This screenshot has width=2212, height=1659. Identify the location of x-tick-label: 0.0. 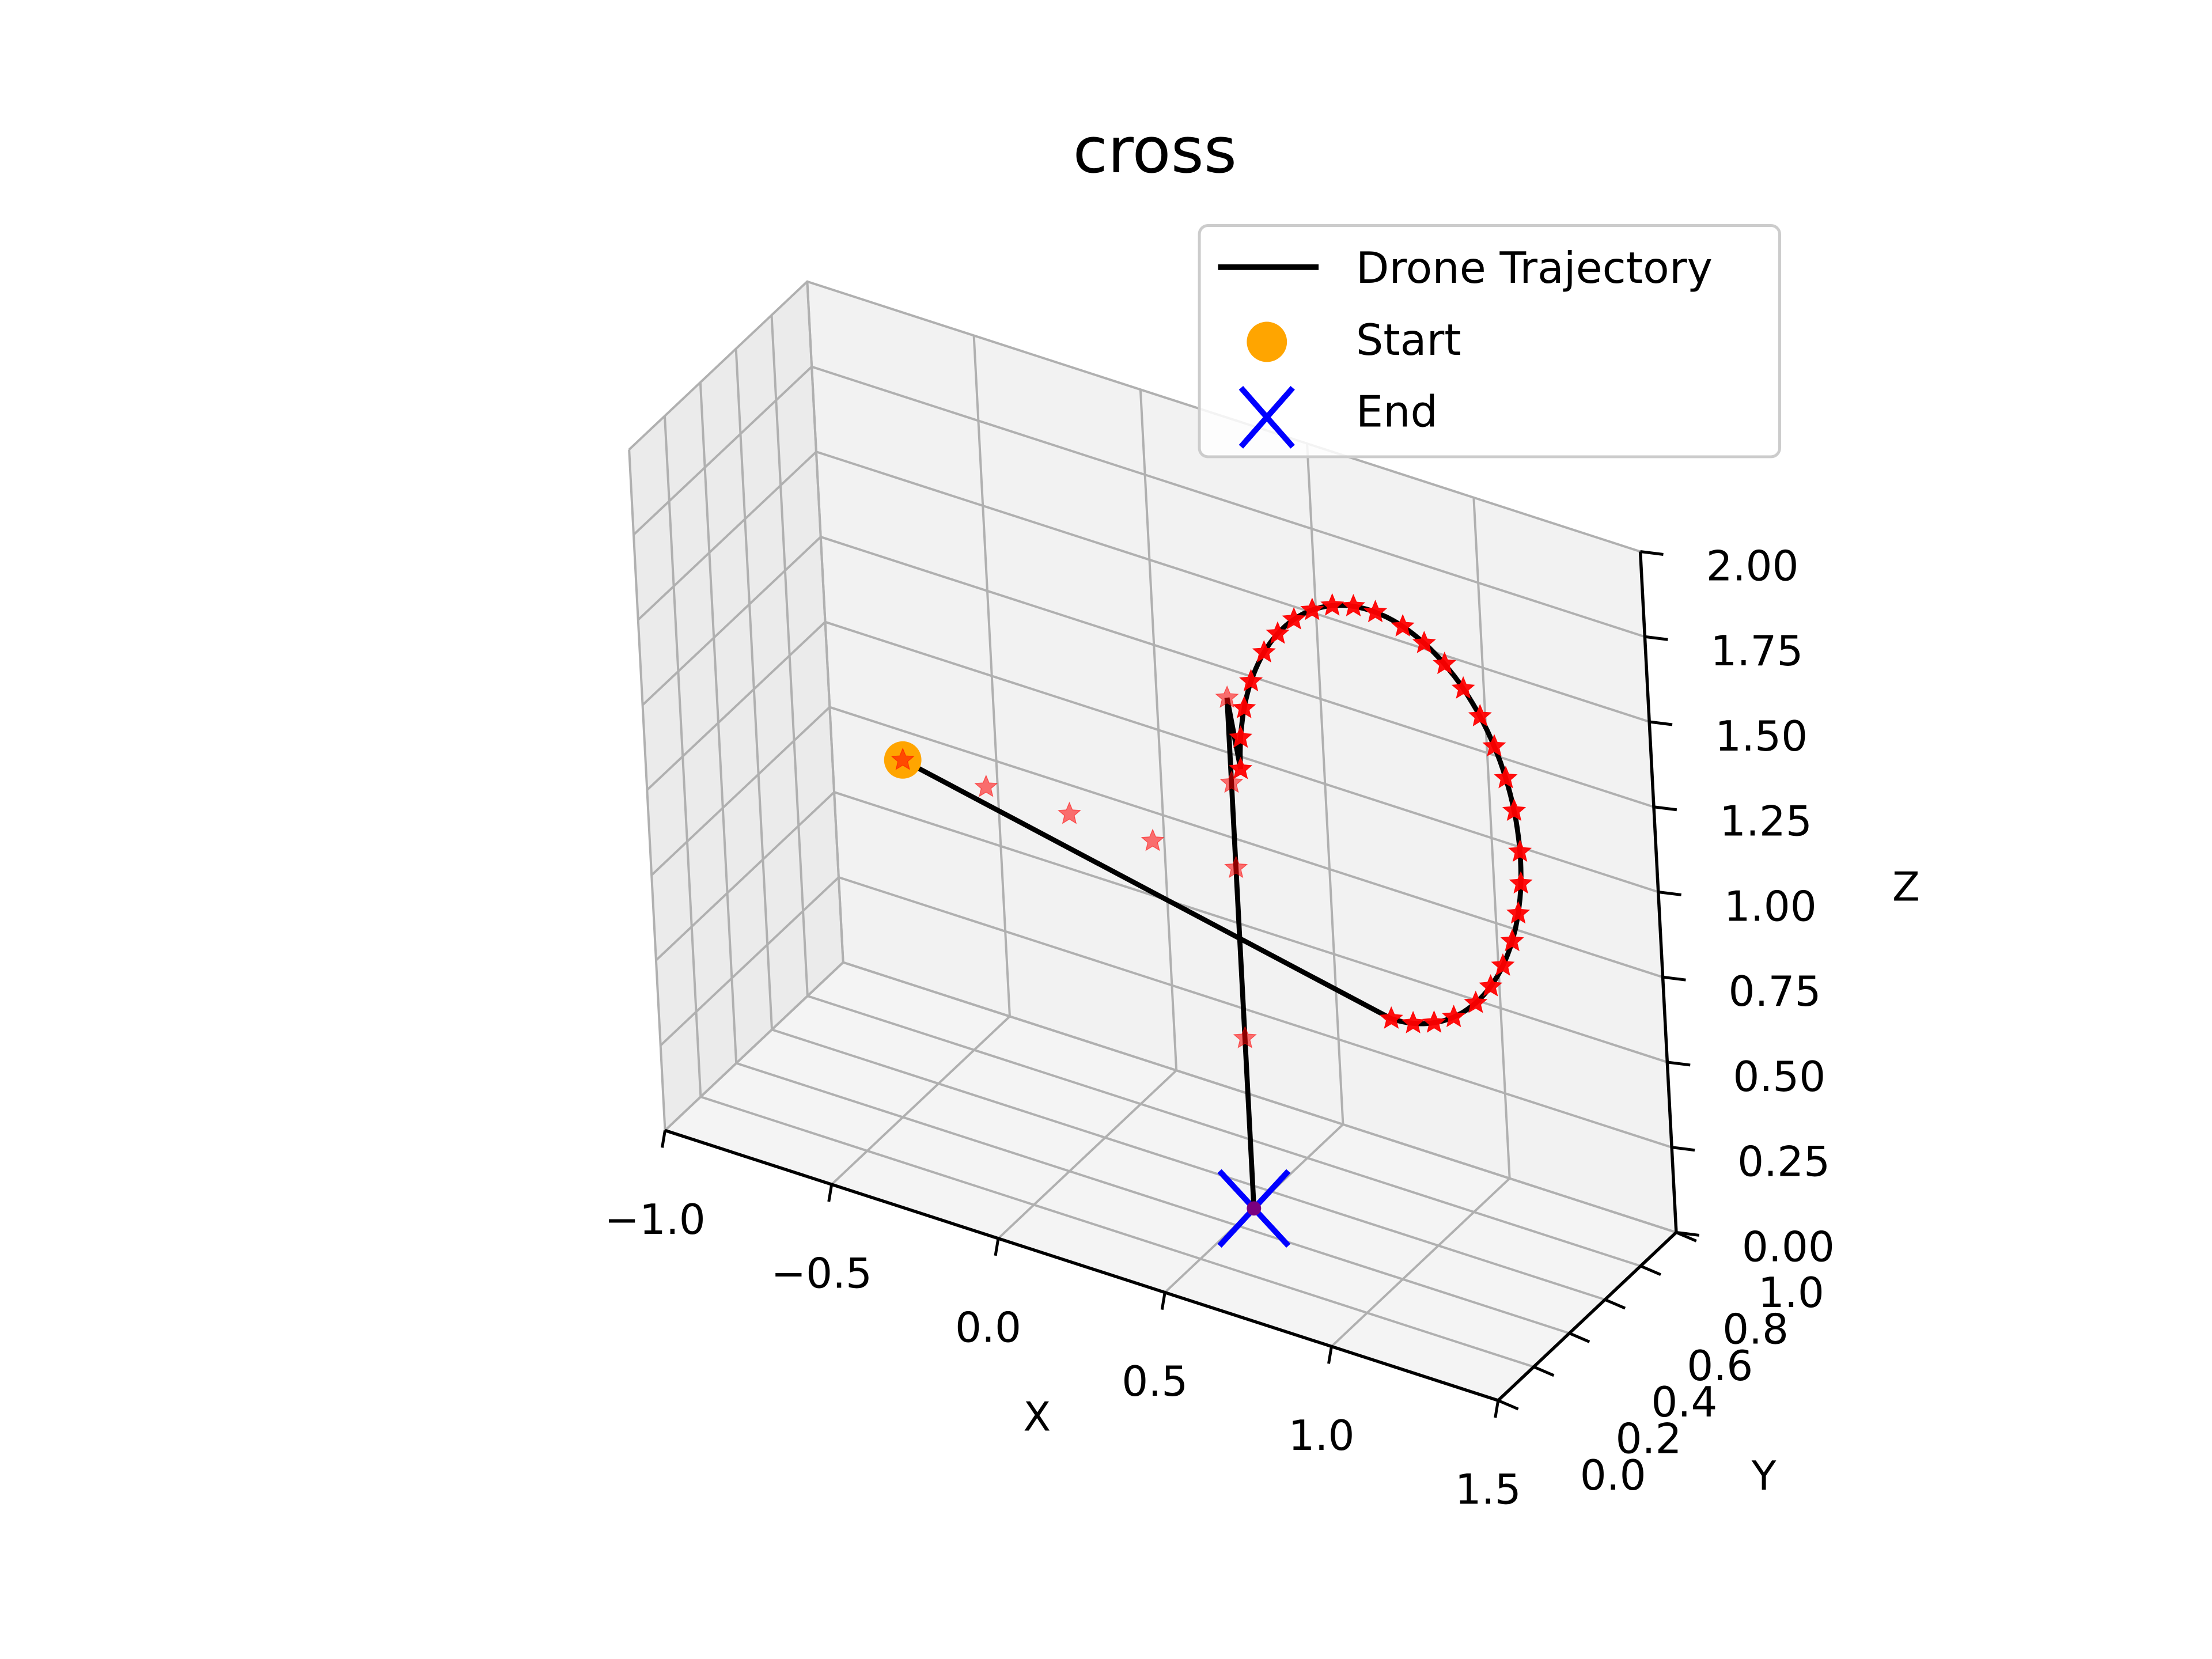
(988, 1328).